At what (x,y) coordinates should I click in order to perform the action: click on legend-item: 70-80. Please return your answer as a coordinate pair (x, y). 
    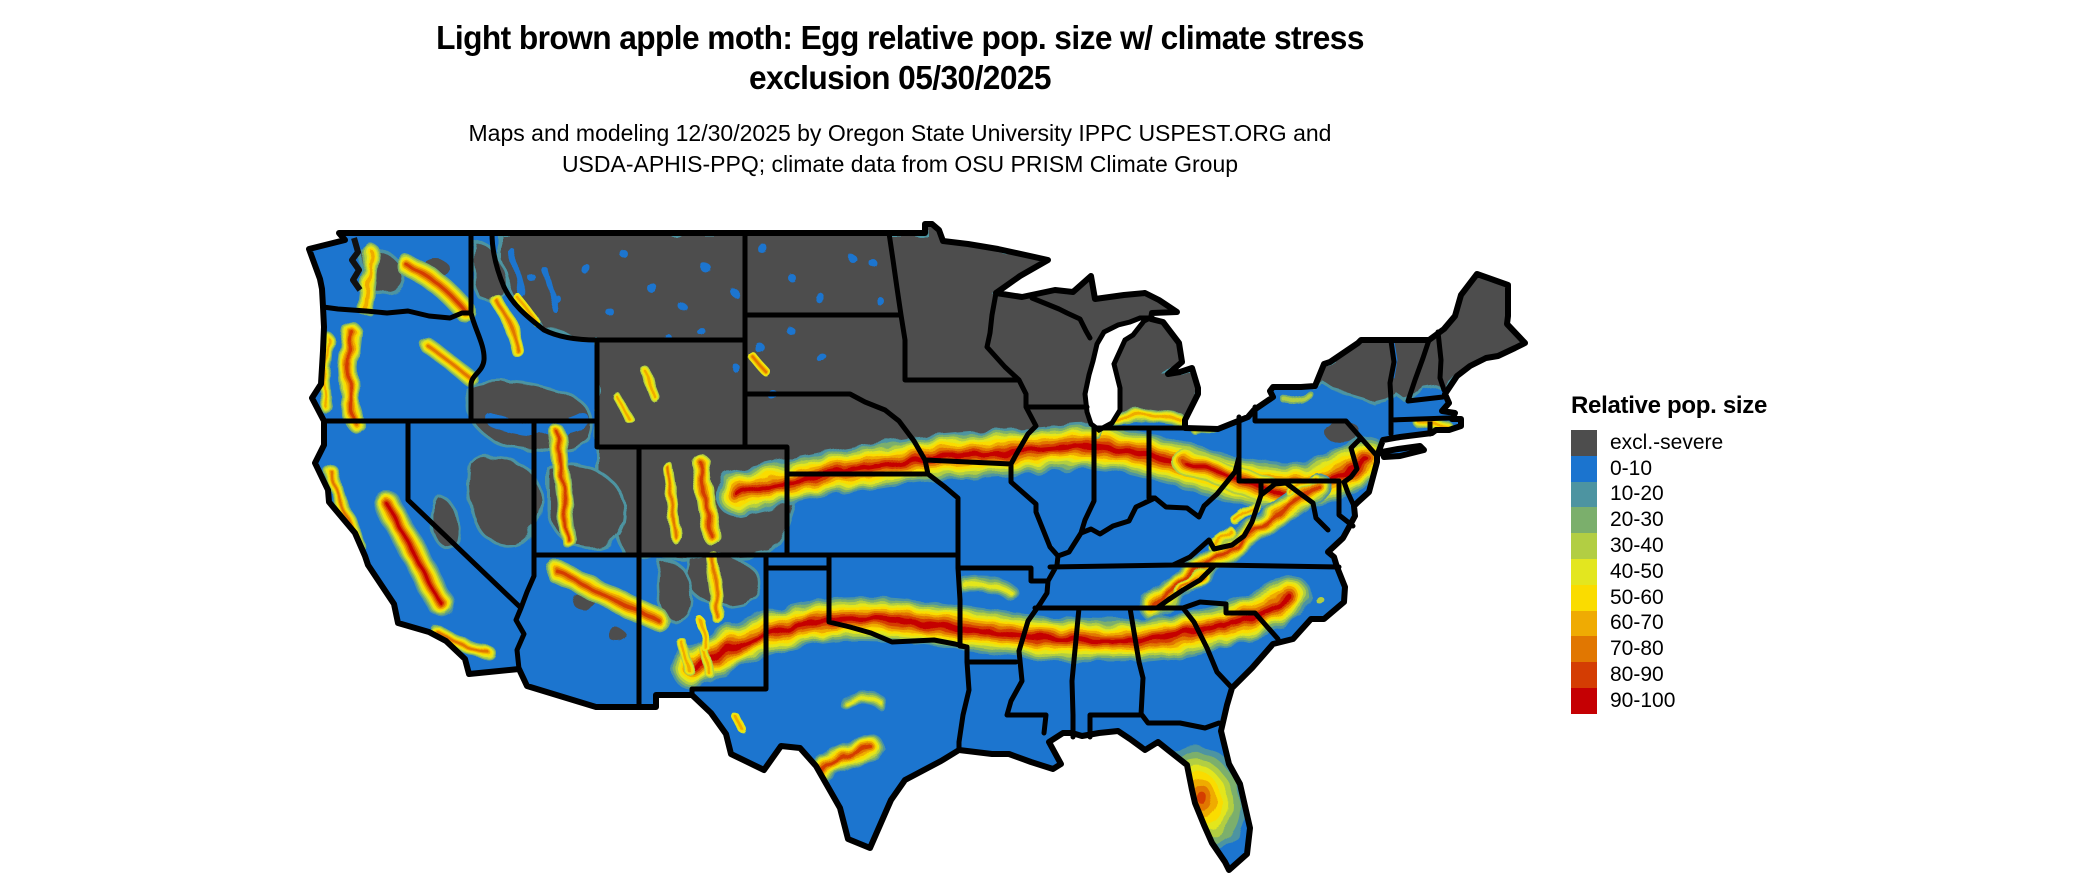
    Looking at the image, I should click on (1669, 649).